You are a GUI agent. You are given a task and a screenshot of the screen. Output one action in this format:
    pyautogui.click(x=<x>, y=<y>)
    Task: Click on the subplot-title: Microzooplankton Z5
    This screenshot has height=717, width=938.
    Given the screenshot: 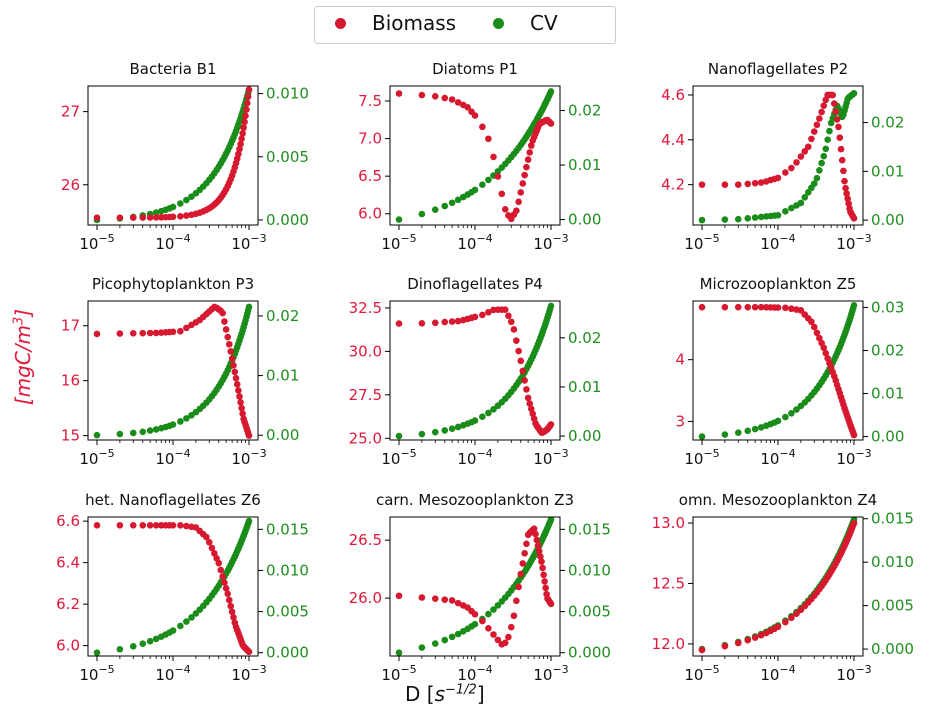 What is the action you would take?
    pyautogui.click(x=778, y=284)
    